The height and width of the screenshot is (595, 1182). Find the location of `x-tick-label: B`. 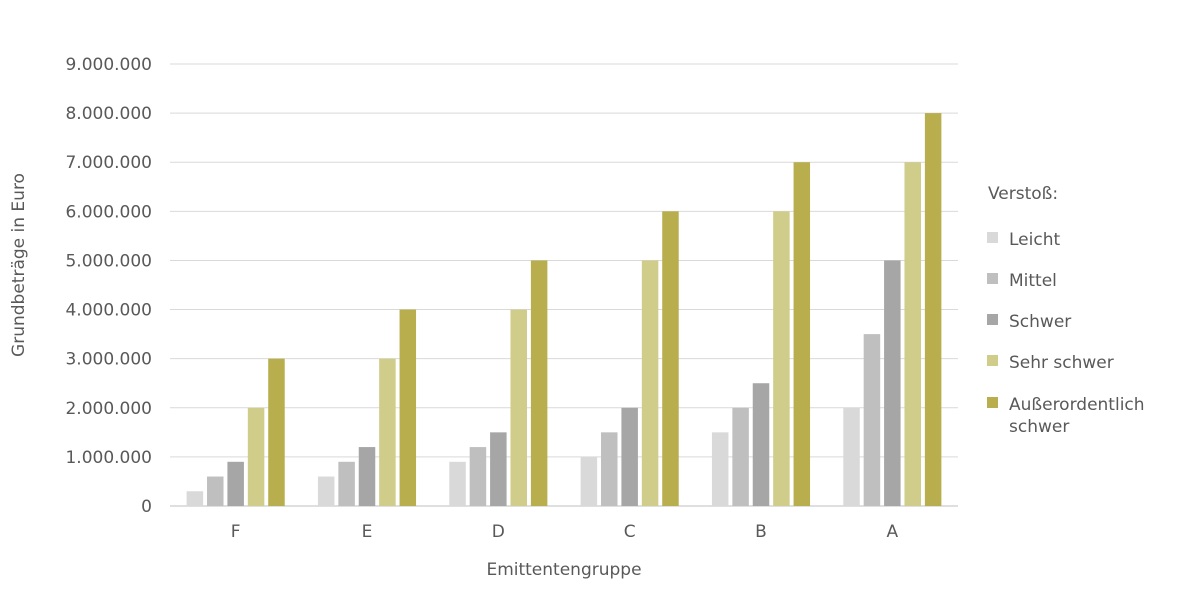

x-tick-label: B is located at coordinates (761, 532).